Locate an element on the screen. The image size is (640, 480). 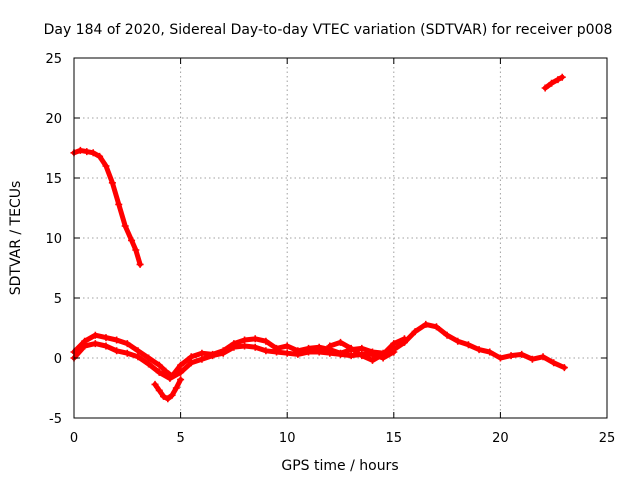
x-tick-label: 0 is located at coordinates (74, 438).